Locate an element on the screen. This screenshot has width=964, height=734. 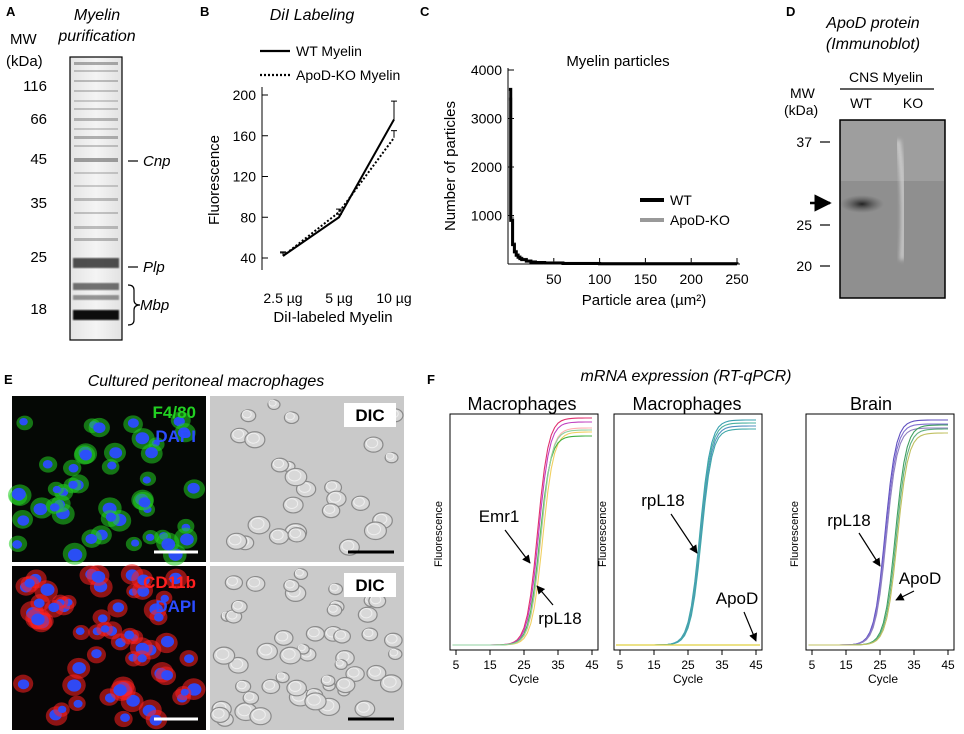
dic-label: DIC is located at coordinates (369, 415).